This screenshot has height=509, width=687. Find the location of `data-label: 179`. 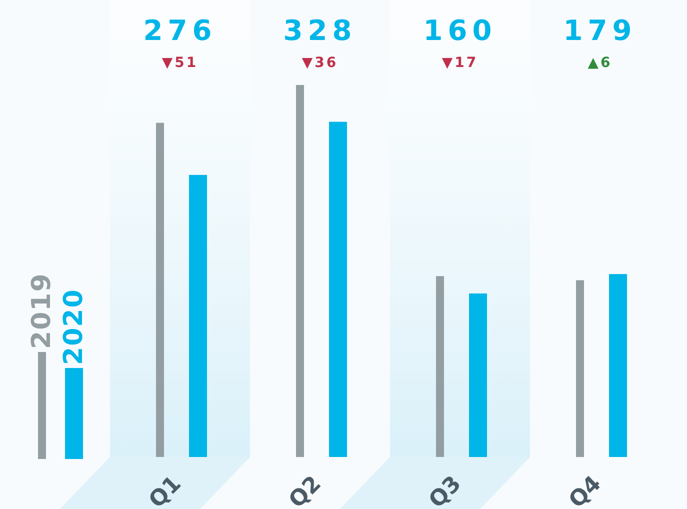

data-label: 179 is located at coordinates (600, 30).